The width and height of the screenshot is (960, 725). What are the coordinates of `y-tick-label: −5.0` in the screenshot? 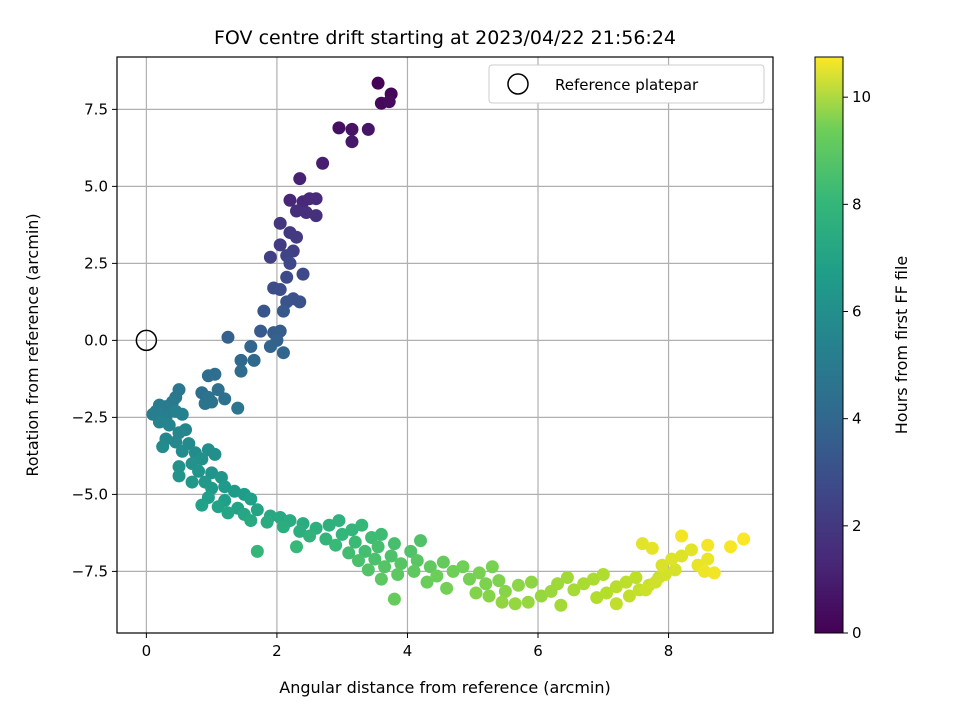 It's located at (90, 494).